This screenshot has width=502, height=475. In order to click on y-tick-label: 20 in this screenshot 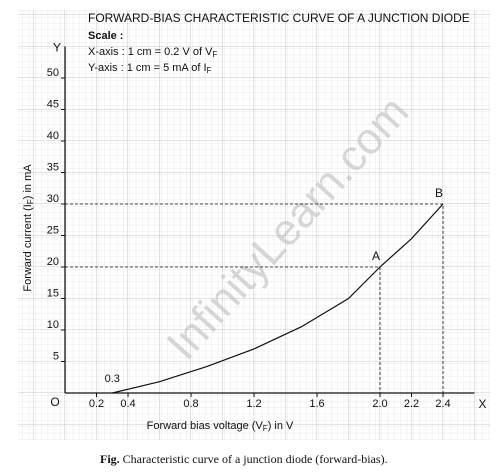, I will do `click(53, 262)`.